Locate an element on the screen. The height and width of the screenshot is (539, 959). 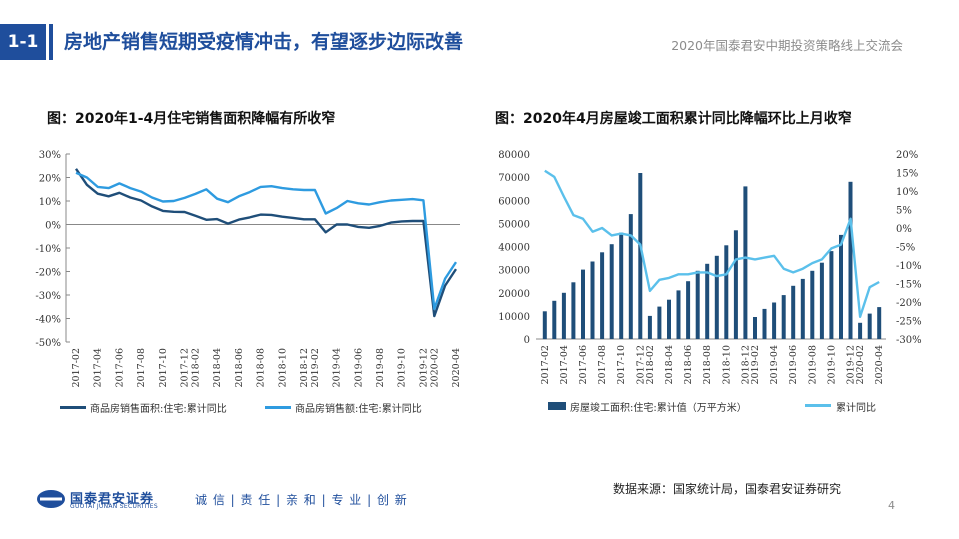
chart2-right-tick-label: -25% is located at coordinates (909, 322).